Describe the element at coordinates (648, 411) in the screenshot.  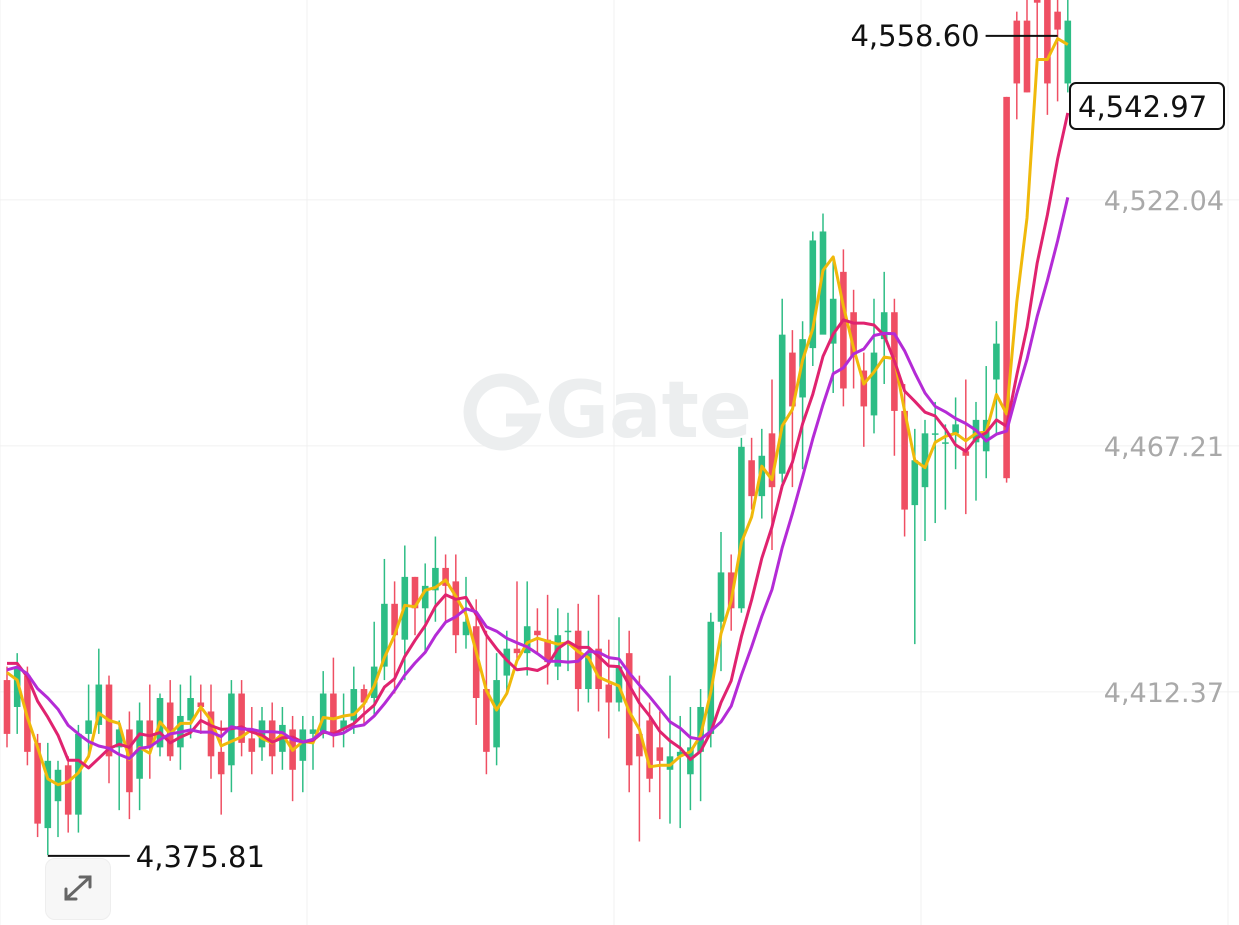
I see `gate-watermark: Gate` at that location.